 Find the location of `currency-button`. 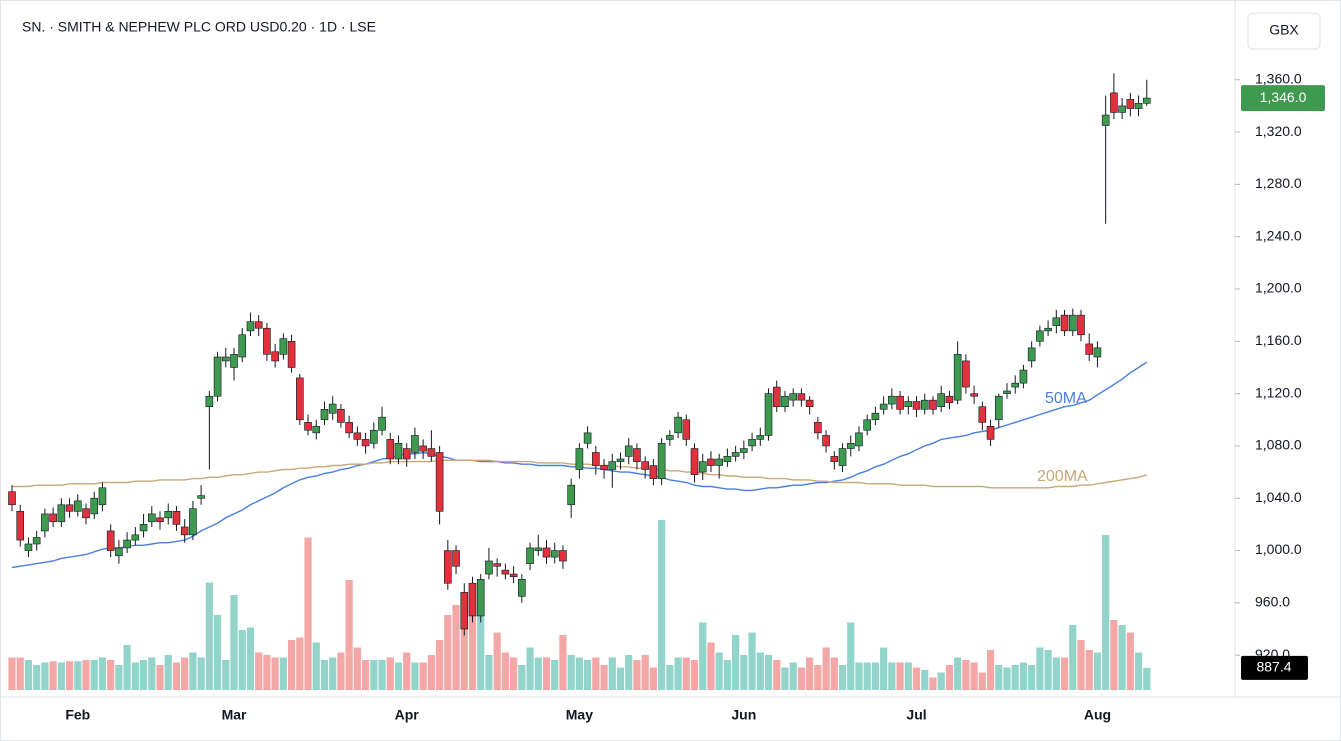

currency-button is located at coordinates (1284, 31).